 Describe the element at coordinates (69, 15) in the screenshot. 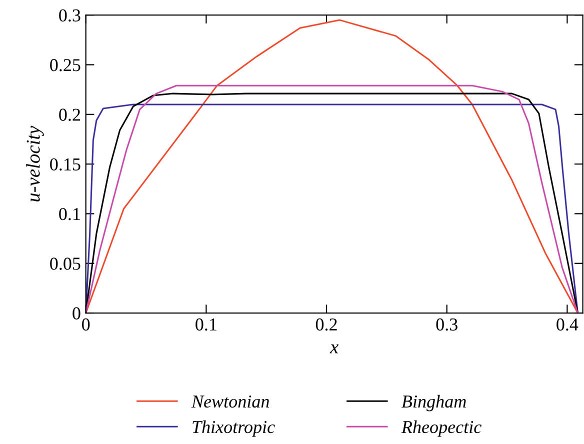

I see `y-tick-label: 0.3` at that location.